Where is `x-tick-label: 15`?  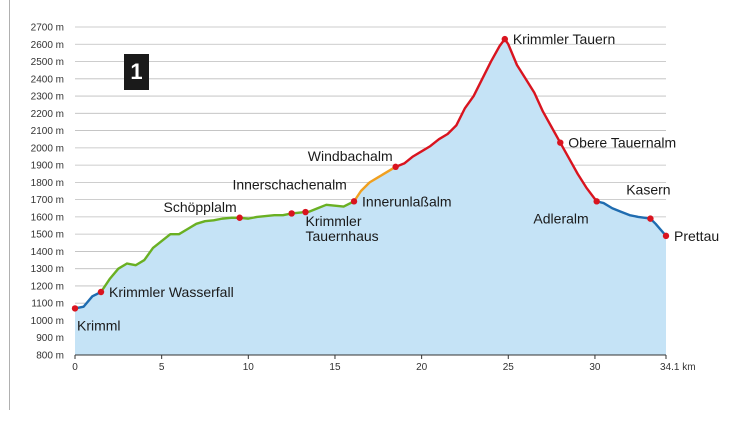
x-tick-label: 15 is located at coordinates (335, 367).